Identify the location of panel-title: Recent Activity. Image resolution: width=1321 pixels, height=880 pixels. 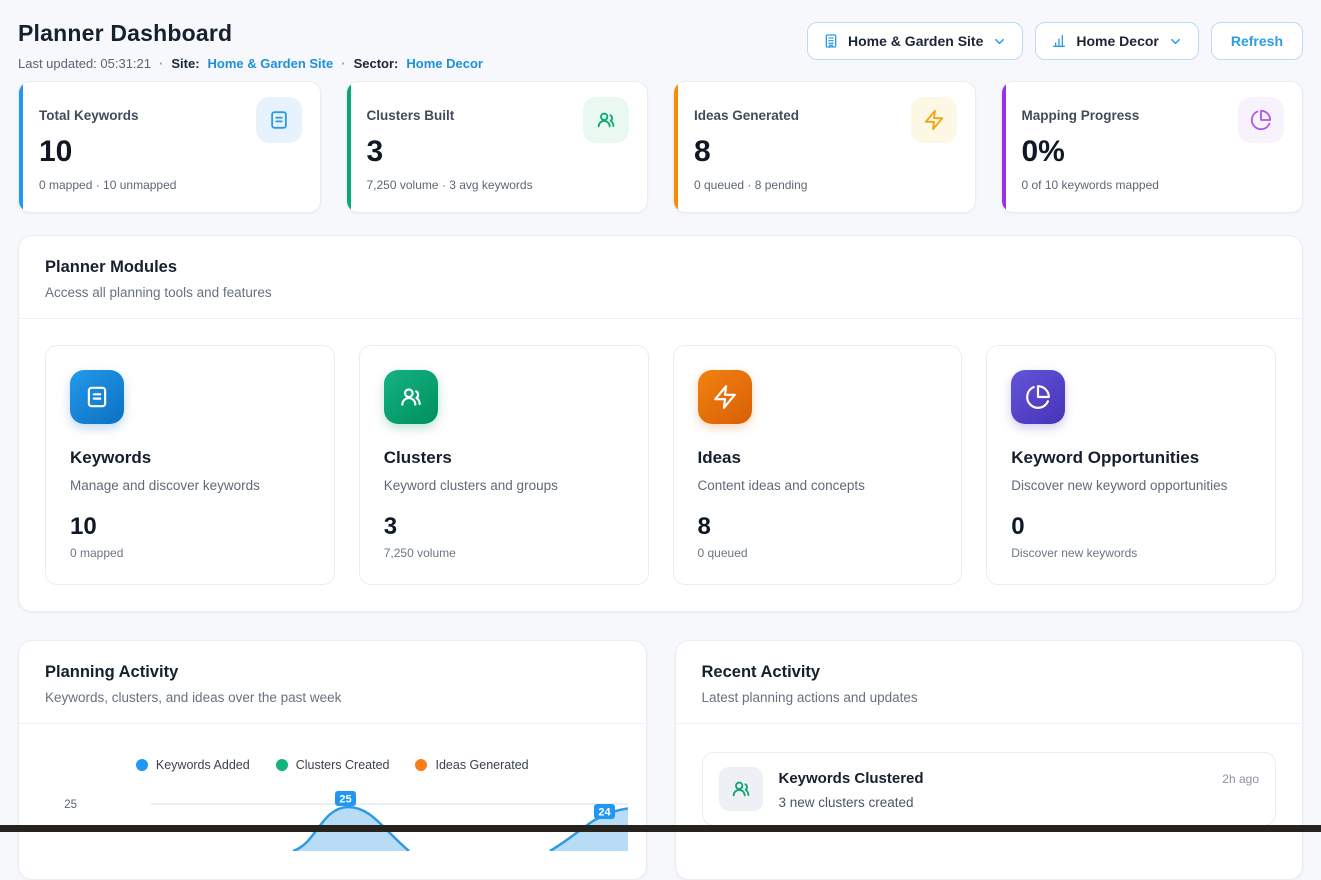
(989, 672).